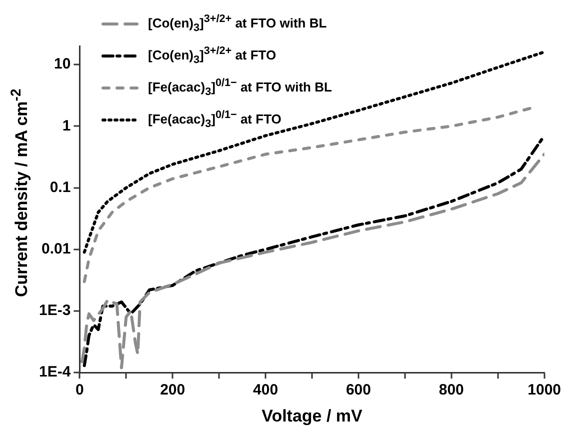 The height and width of the screenshot is (439, 572). I want to click on x-tick-label: 200, so click(173, 390).